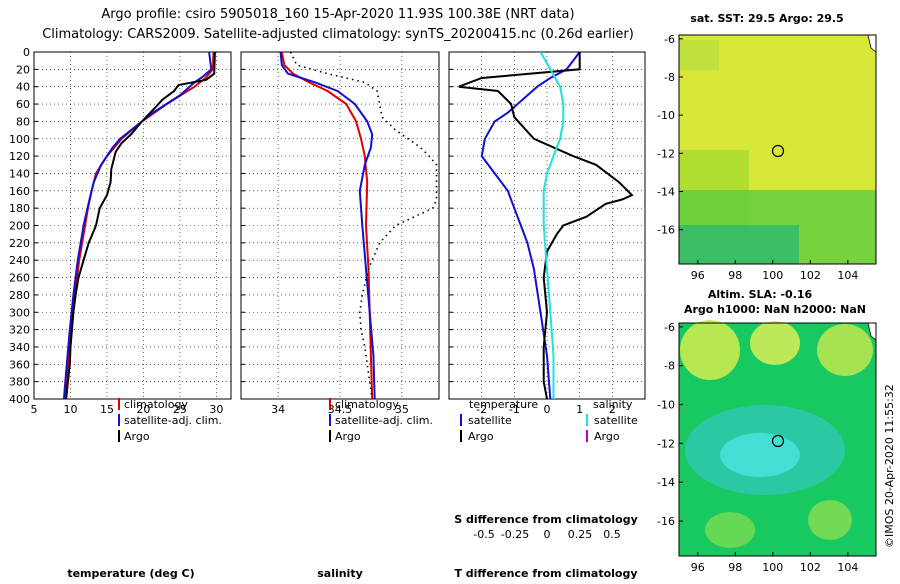  Describe the element at coordinates (607, 436) in the screenshot. I see `legend-s-argo-label: Argo` at that location.